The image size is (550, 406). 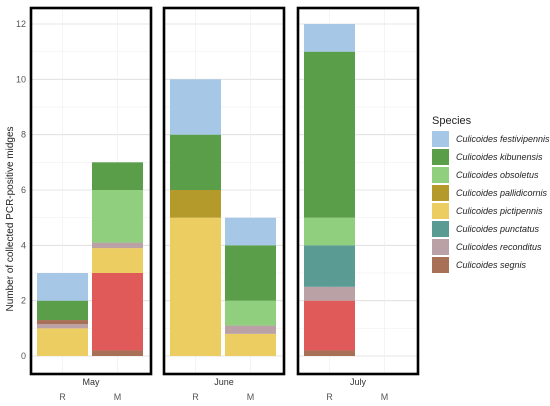 I want to click on y-tick-label: 10, so click(x=21, y=79).